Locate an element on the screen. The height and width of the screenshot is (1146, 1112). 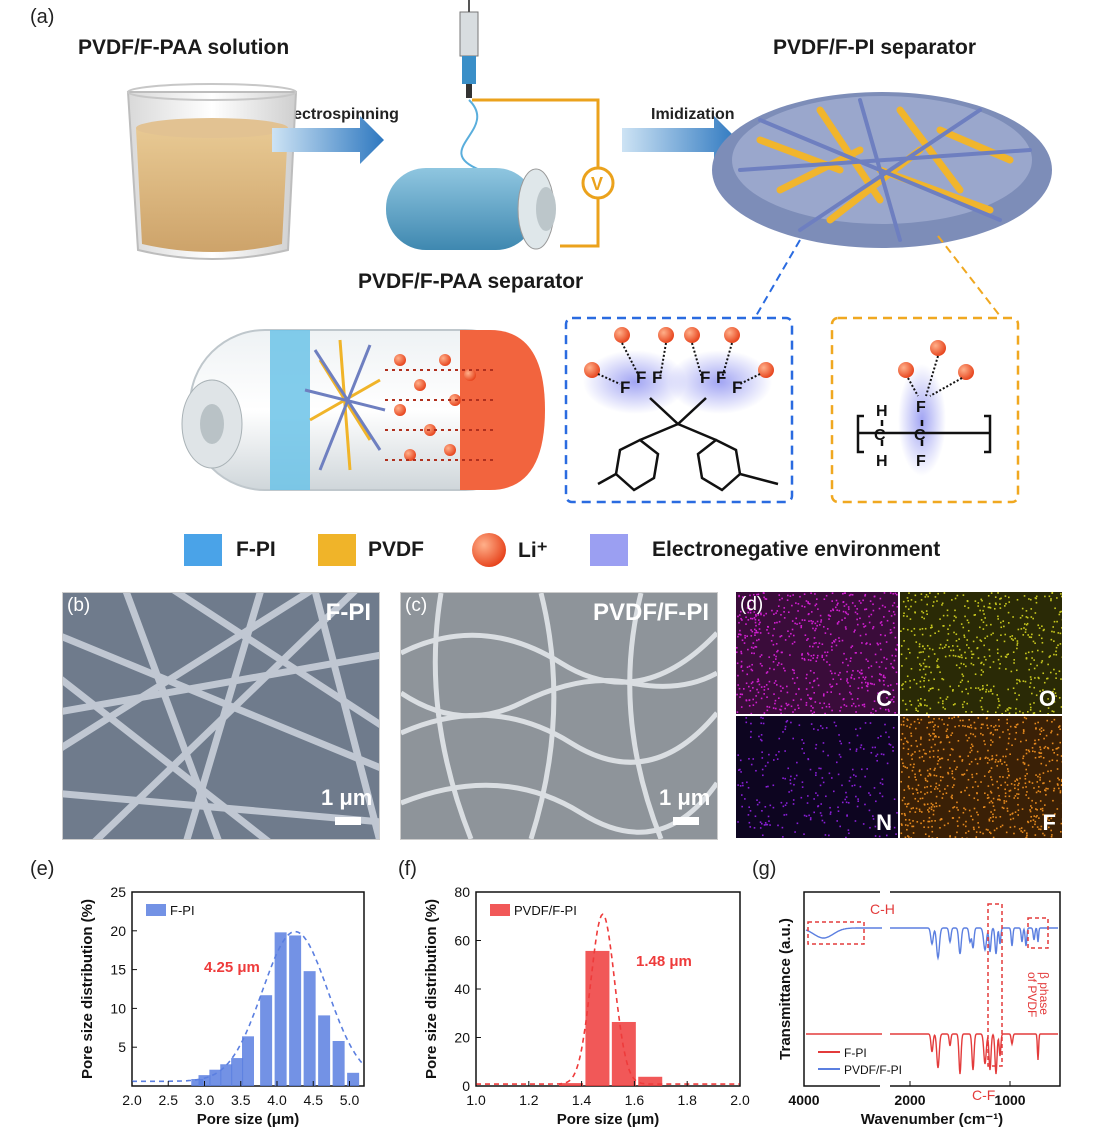
panel-label-b: (b) is located at coordinates (79, 605).